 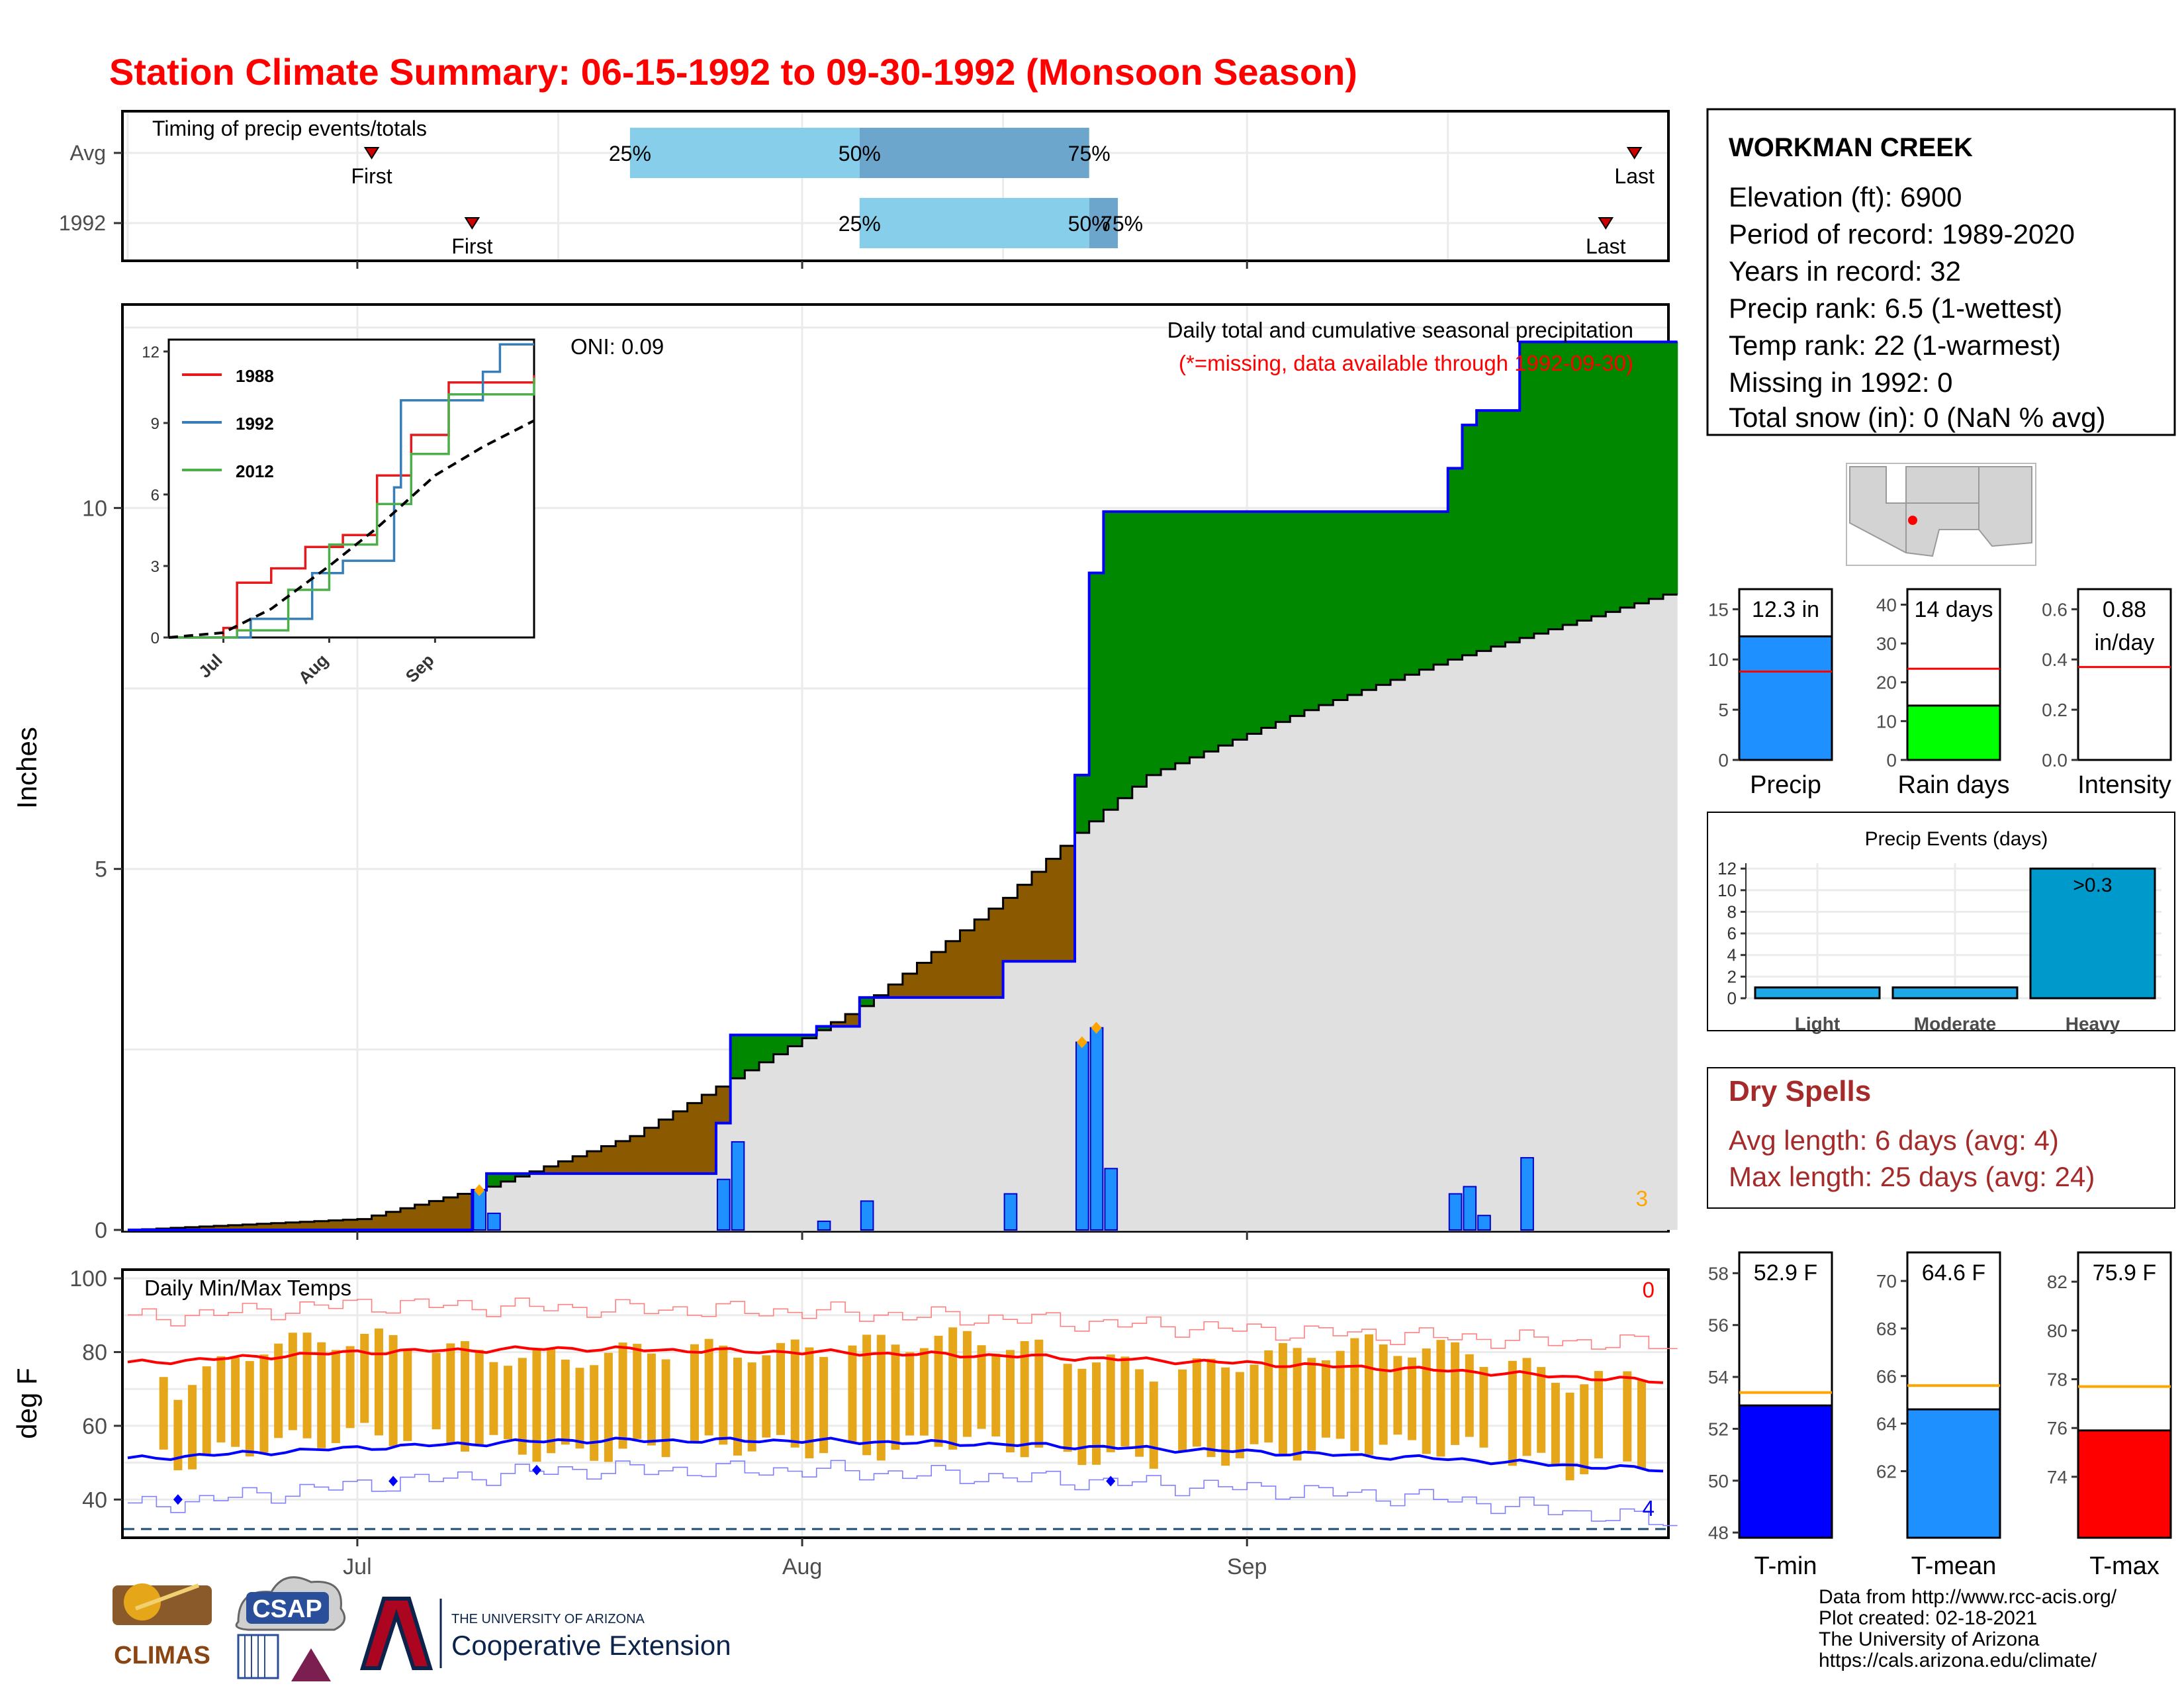 I want to click on precip-ytick-label: 10, so click(x=95, y=508).